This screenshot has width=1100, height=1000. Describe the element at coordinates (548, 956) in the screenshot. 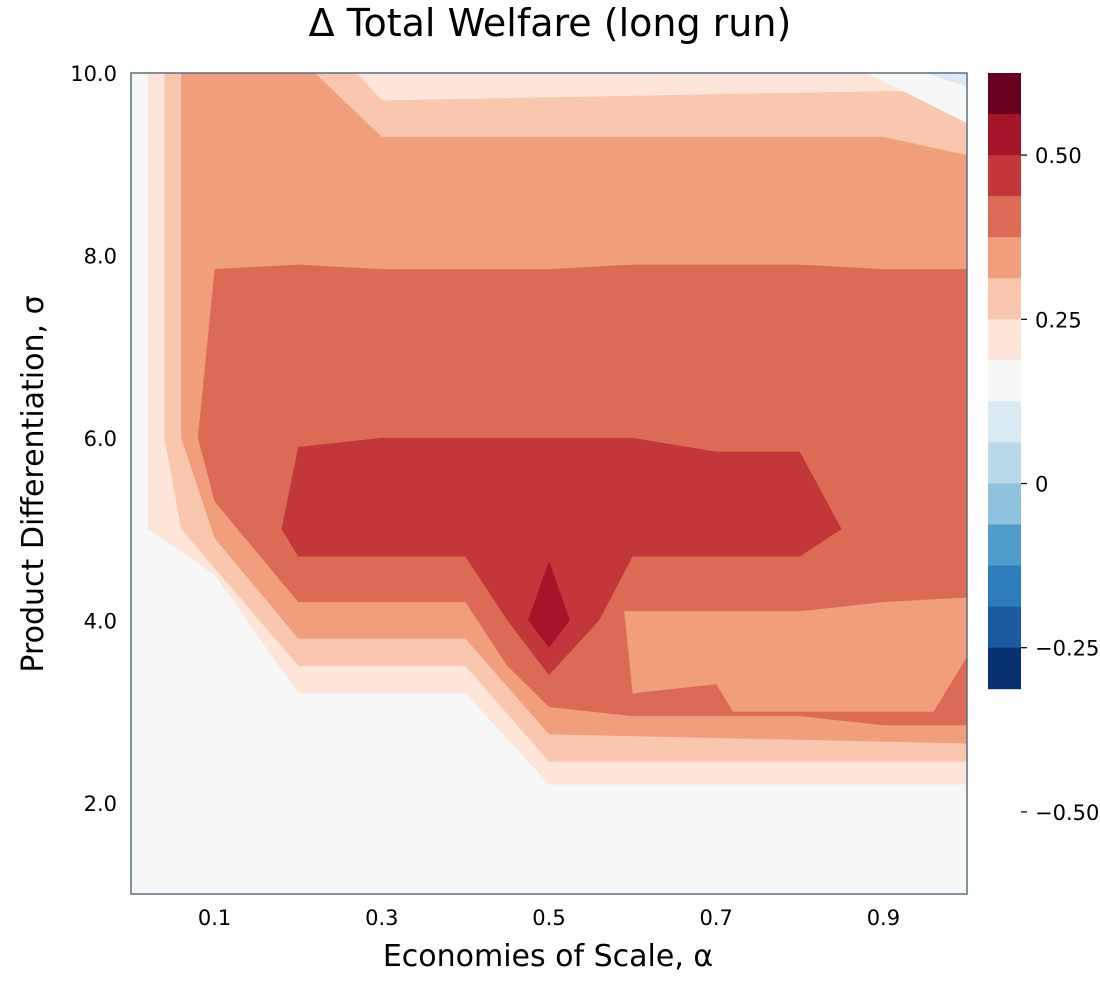

I see `x-axis-title: Economies of Scale, α` at that location.